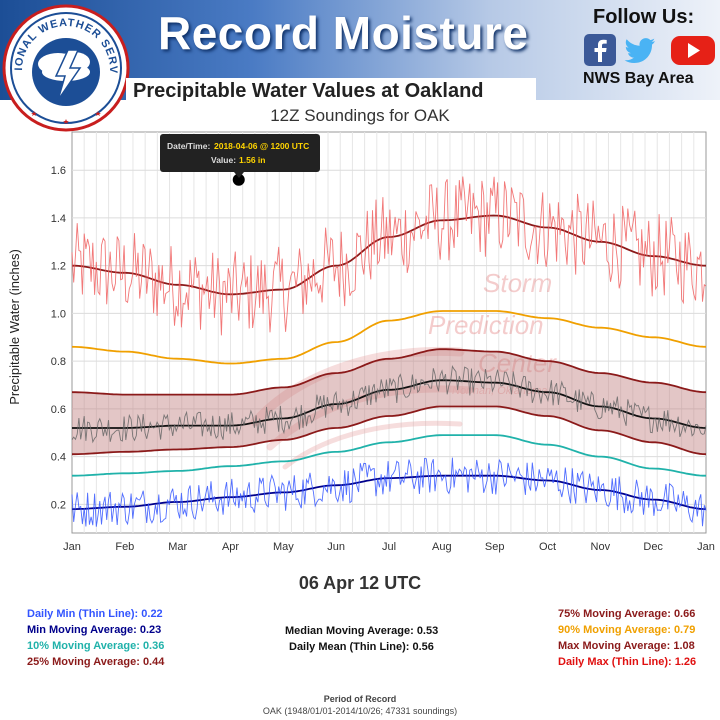 The width and height of the screenshot is (720, 720). Describe the element at coordinates (308, 91) in the screenshot. I see `page-subtitle: Precipitable Water Values at Oakland` at that location.